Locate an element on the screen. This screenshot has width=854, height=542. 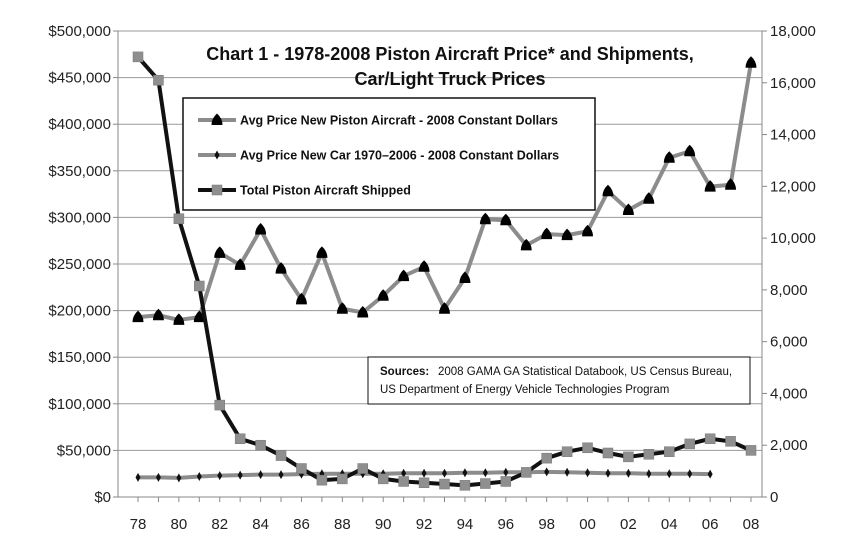
left-tick-label: $350,000 is located at coordinates (79, 171).